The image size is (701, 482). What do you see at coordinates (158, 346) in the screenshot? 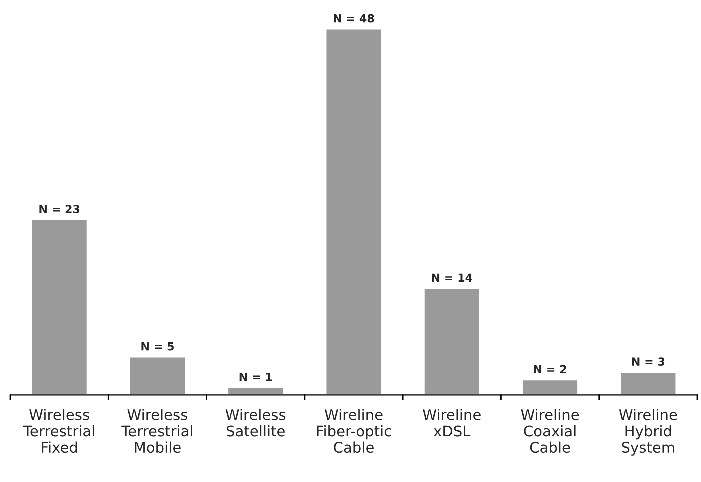
I see `data-label: N = 5` at bounding box center [158, 346].